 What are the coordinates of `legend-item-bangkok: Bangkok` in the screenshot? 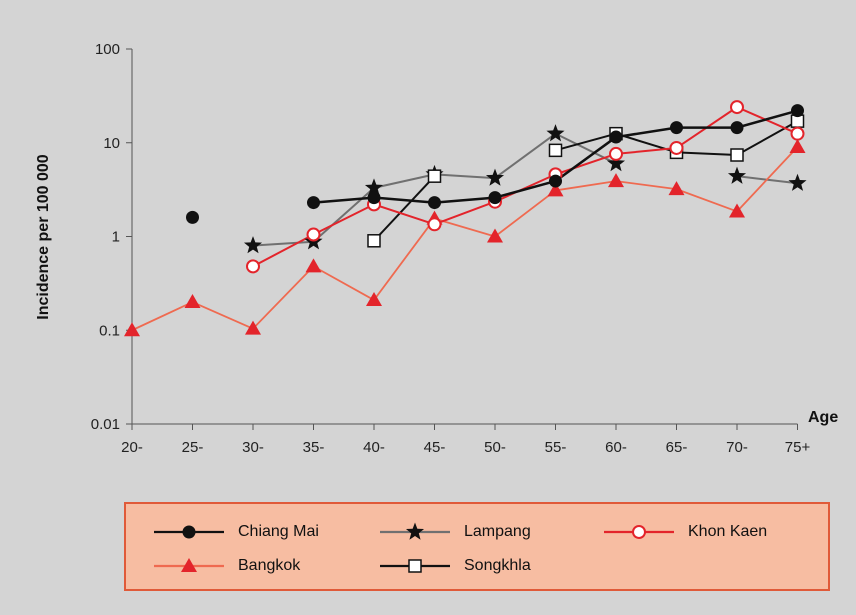 It's located at (227, 566).